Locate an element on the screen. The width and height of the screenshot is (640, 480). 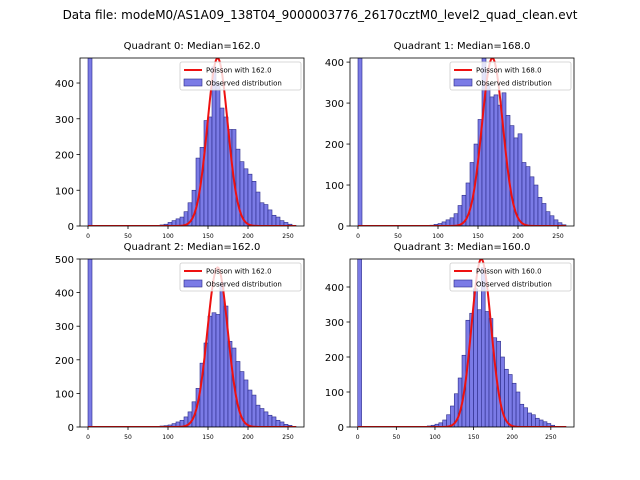
panel-title: Quadrant 0: Median=162.0 is located at coordinates (192, 46).